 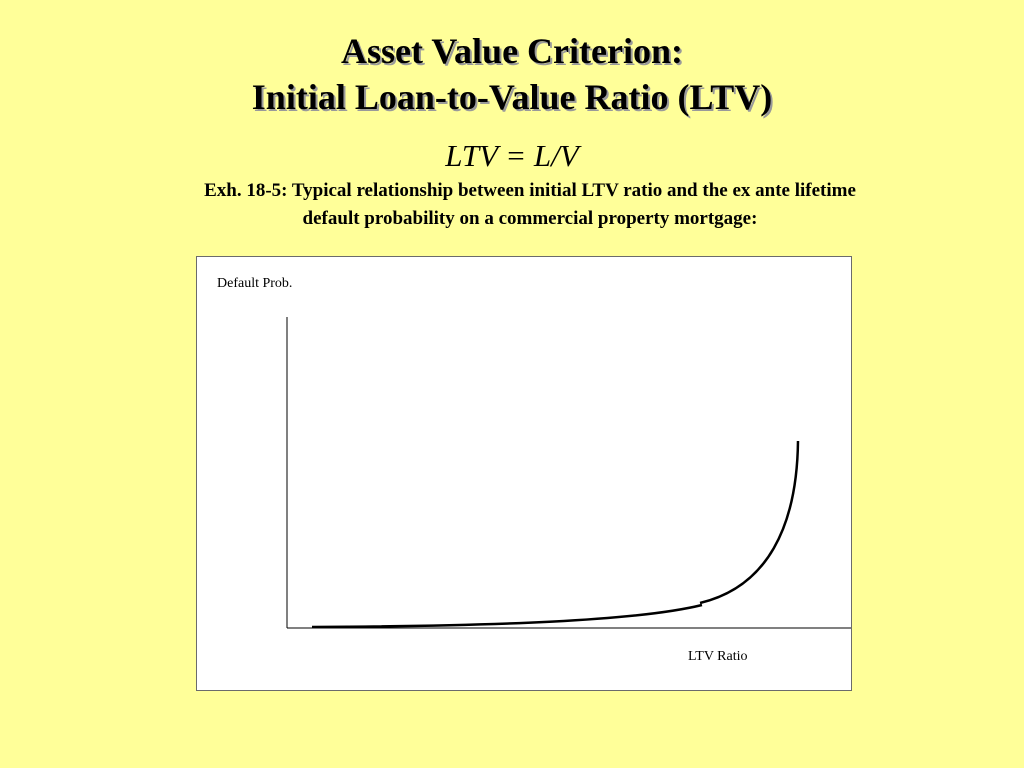 I want to click on default-curve-upper, so click(x=749, y=522).